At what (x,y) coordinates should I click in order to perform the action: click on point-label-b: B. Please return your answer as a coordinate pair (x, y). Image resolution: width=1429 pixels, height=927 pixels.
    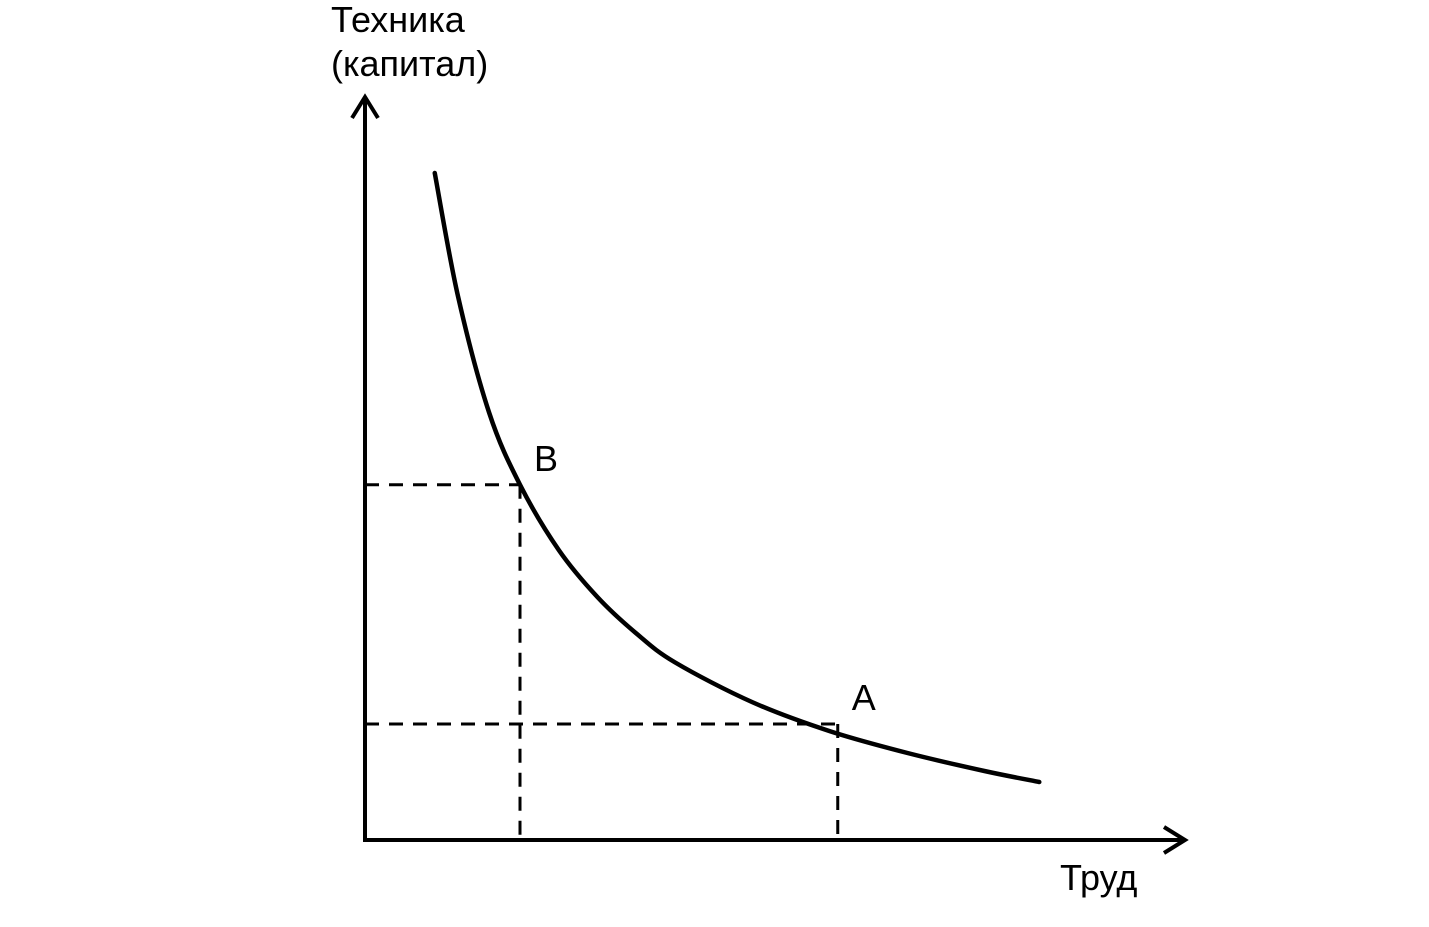
    Looking at the image, I should click on (546, 458).